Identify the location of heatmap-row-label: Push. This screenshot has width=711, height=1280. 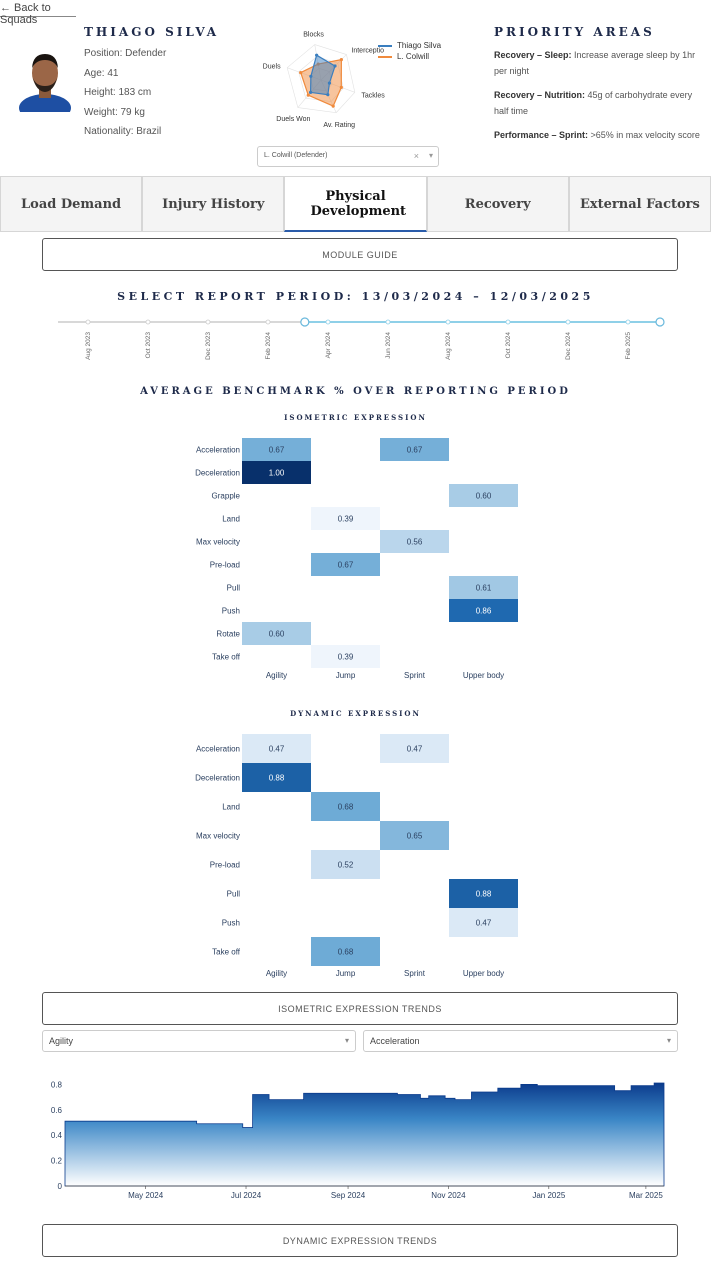
(231, 923).